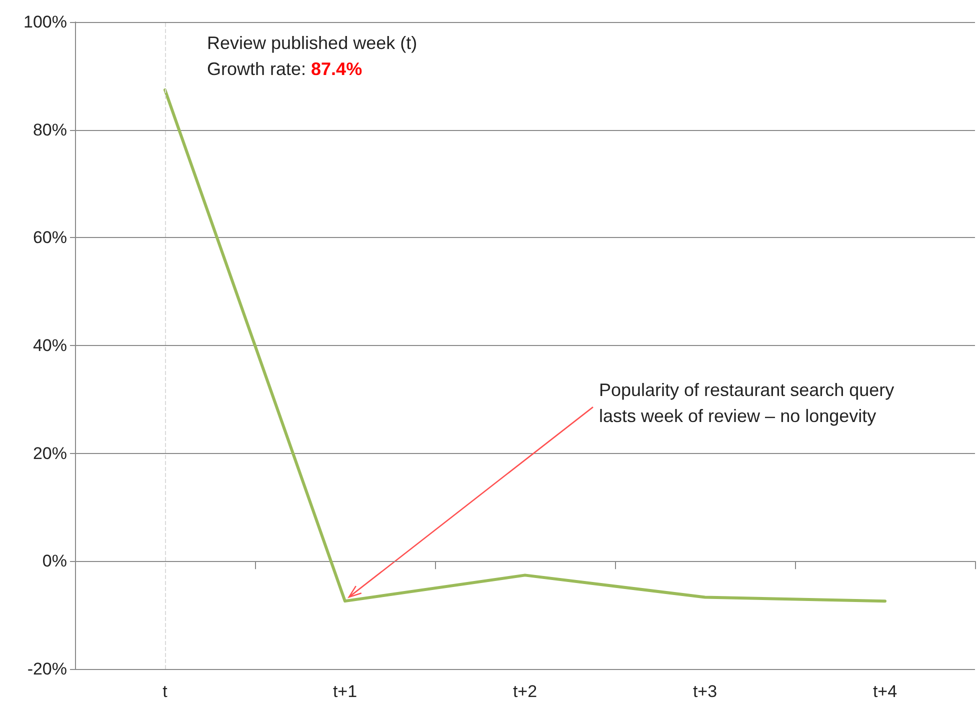 Image resolution: width=977 pixels, height=708 pixels. Describe the element at coordinates (165, 691) in the screenshot. I see `x-tick-label: t` at that location.